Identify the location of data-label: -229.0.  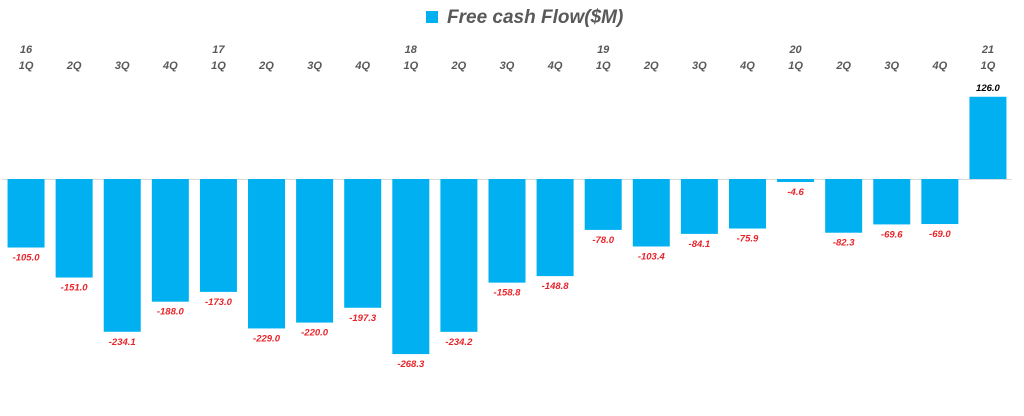
(267, 338).